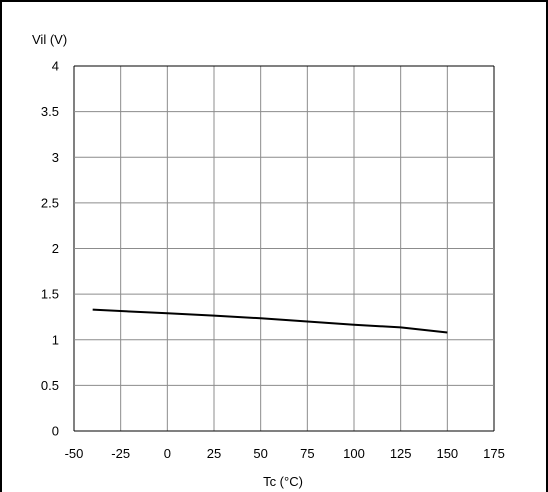 The height and width of the screenshot is (492, 548). What do you see at coordinates (447, 453) in the screenshot?
I see `x-tick-label: 150` at bounding box center [447, 453].